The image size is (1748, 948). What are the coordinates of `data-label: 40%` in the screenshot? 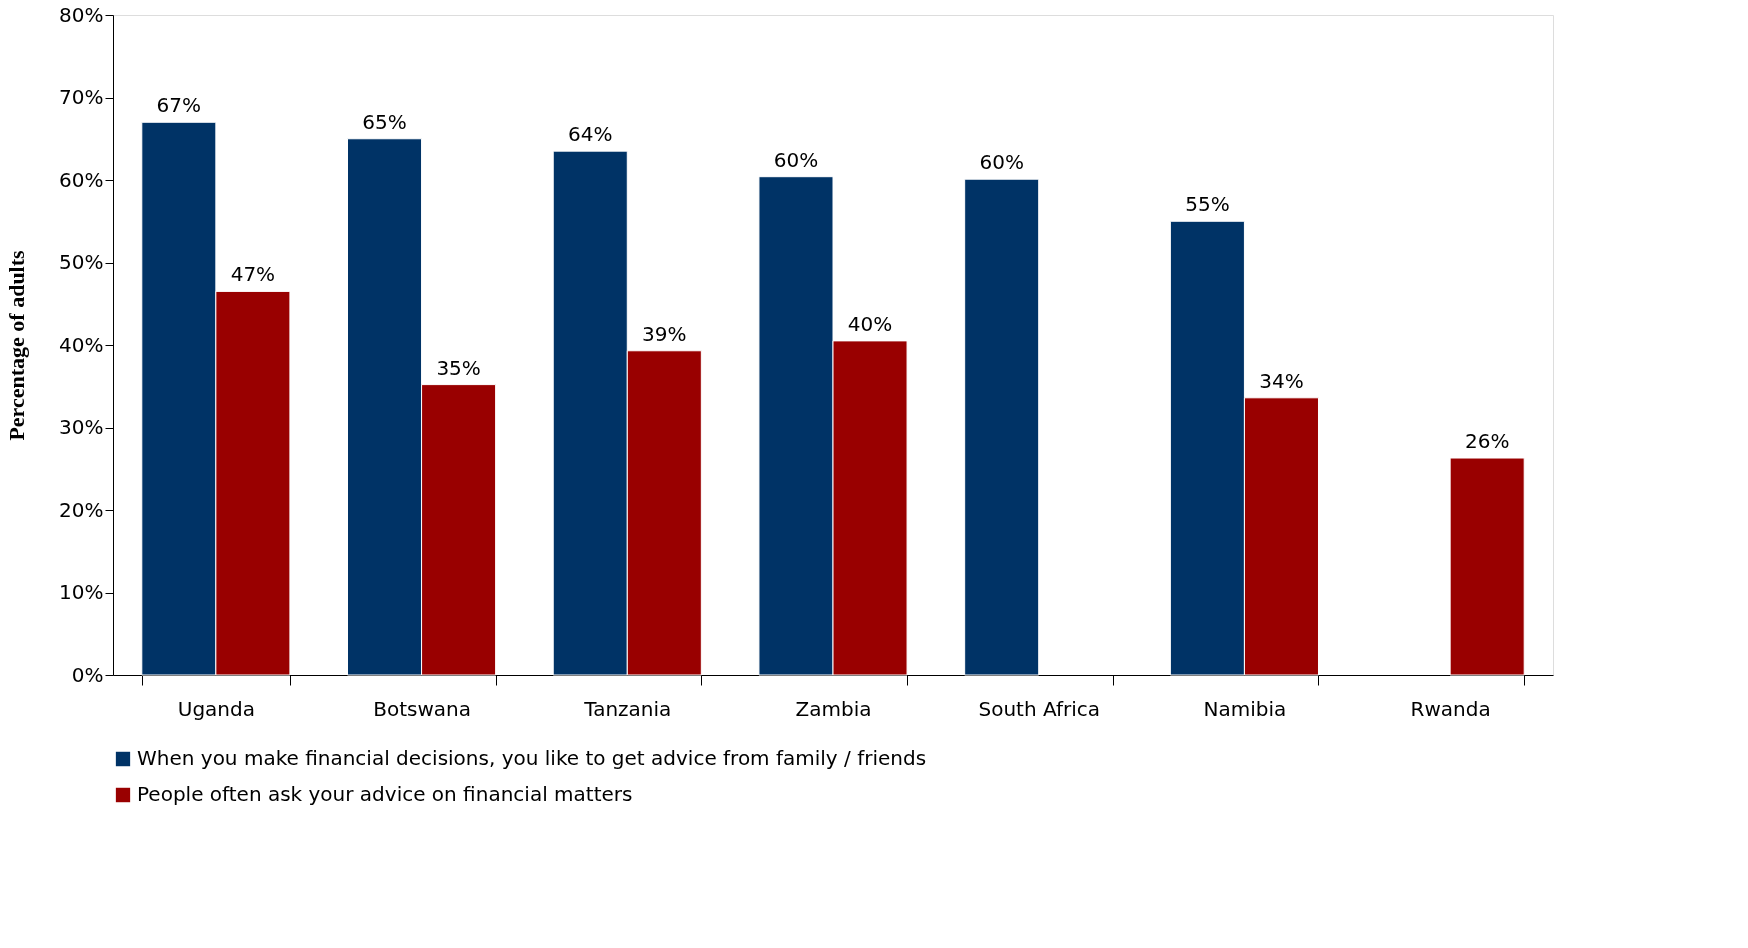 It's located at (870, 323).